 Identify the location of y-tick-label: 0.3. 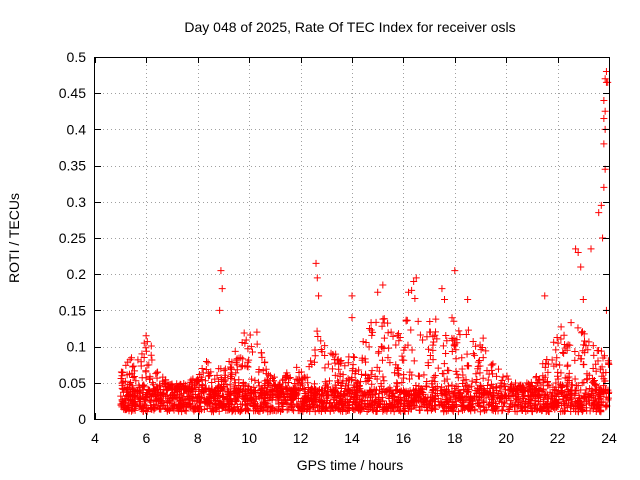
(77, 202).